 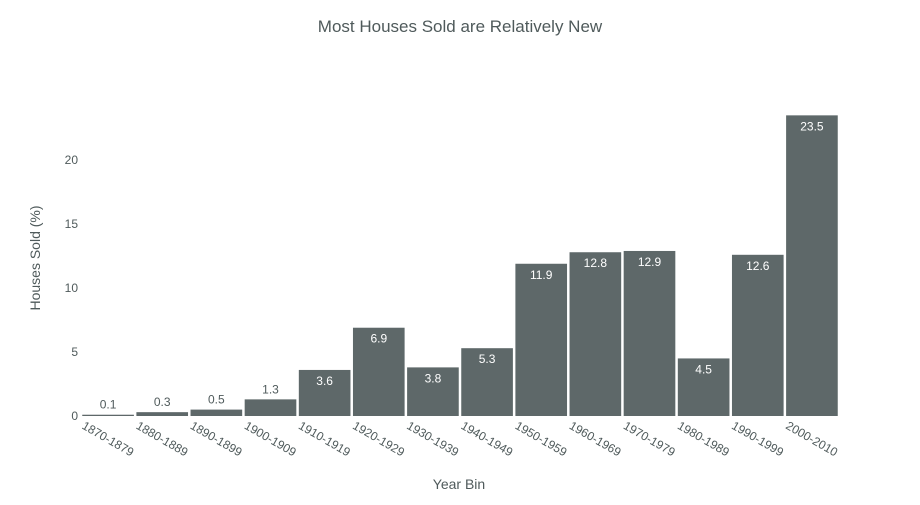 I want to click on bar-value-label: 12.9, so click(x=650, y=262).